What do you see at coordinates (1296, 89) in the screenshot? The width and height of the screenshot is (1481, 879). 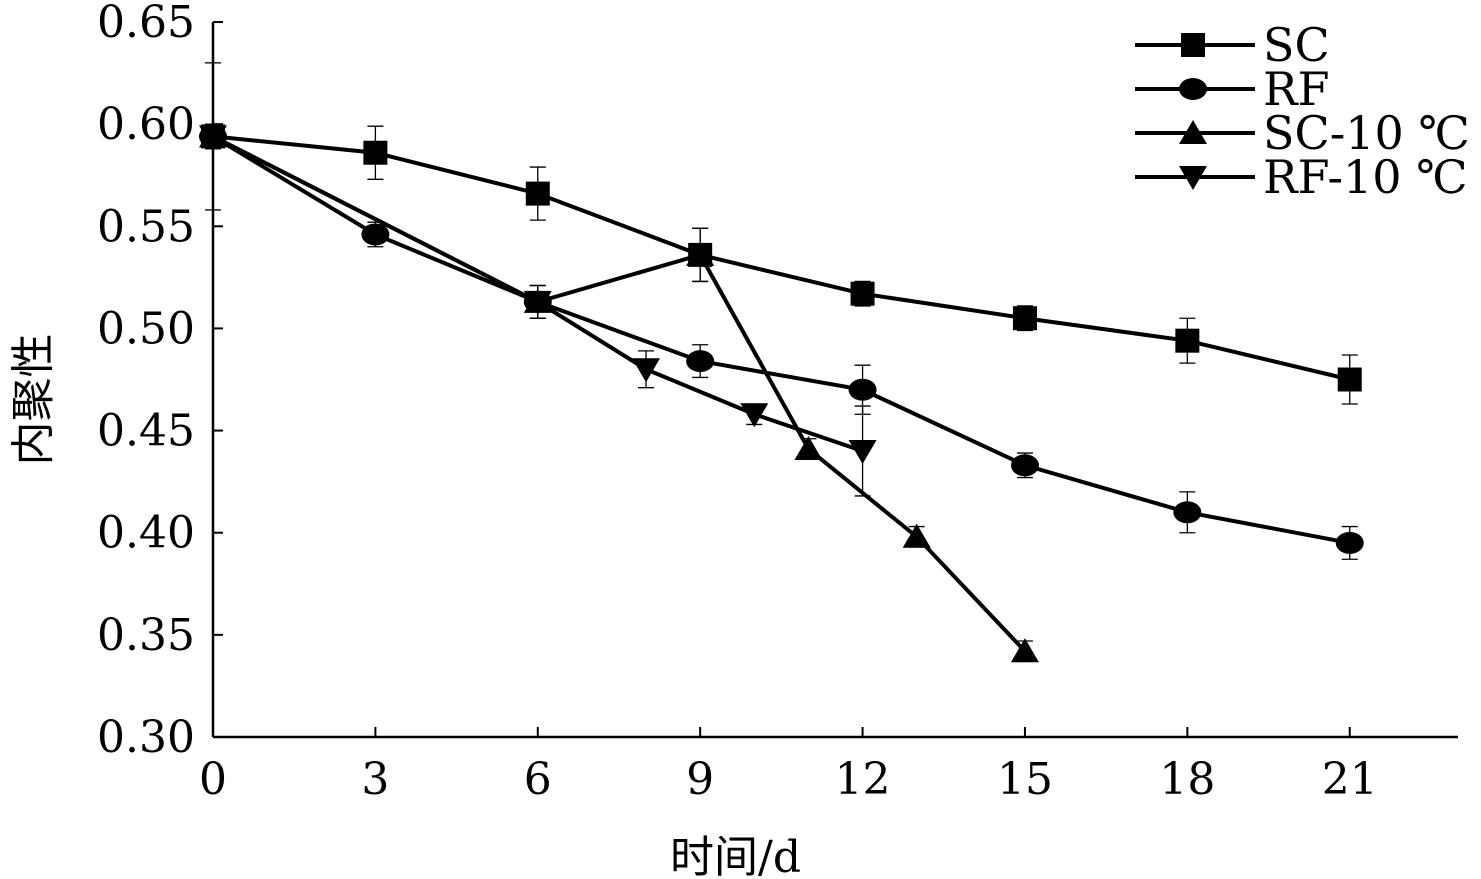 I see `legend-label-rf: RF` at bounding box center [1296, 89].